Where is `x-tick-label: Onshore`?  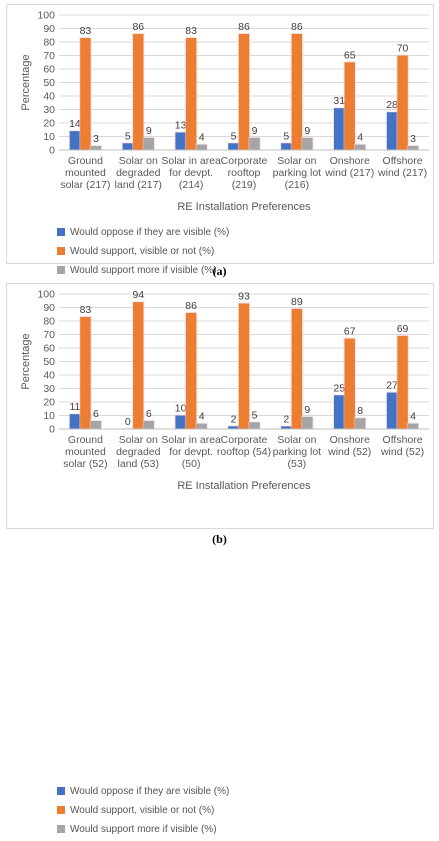 x-tick-label: Onshore is located at coordinates (350, 440).